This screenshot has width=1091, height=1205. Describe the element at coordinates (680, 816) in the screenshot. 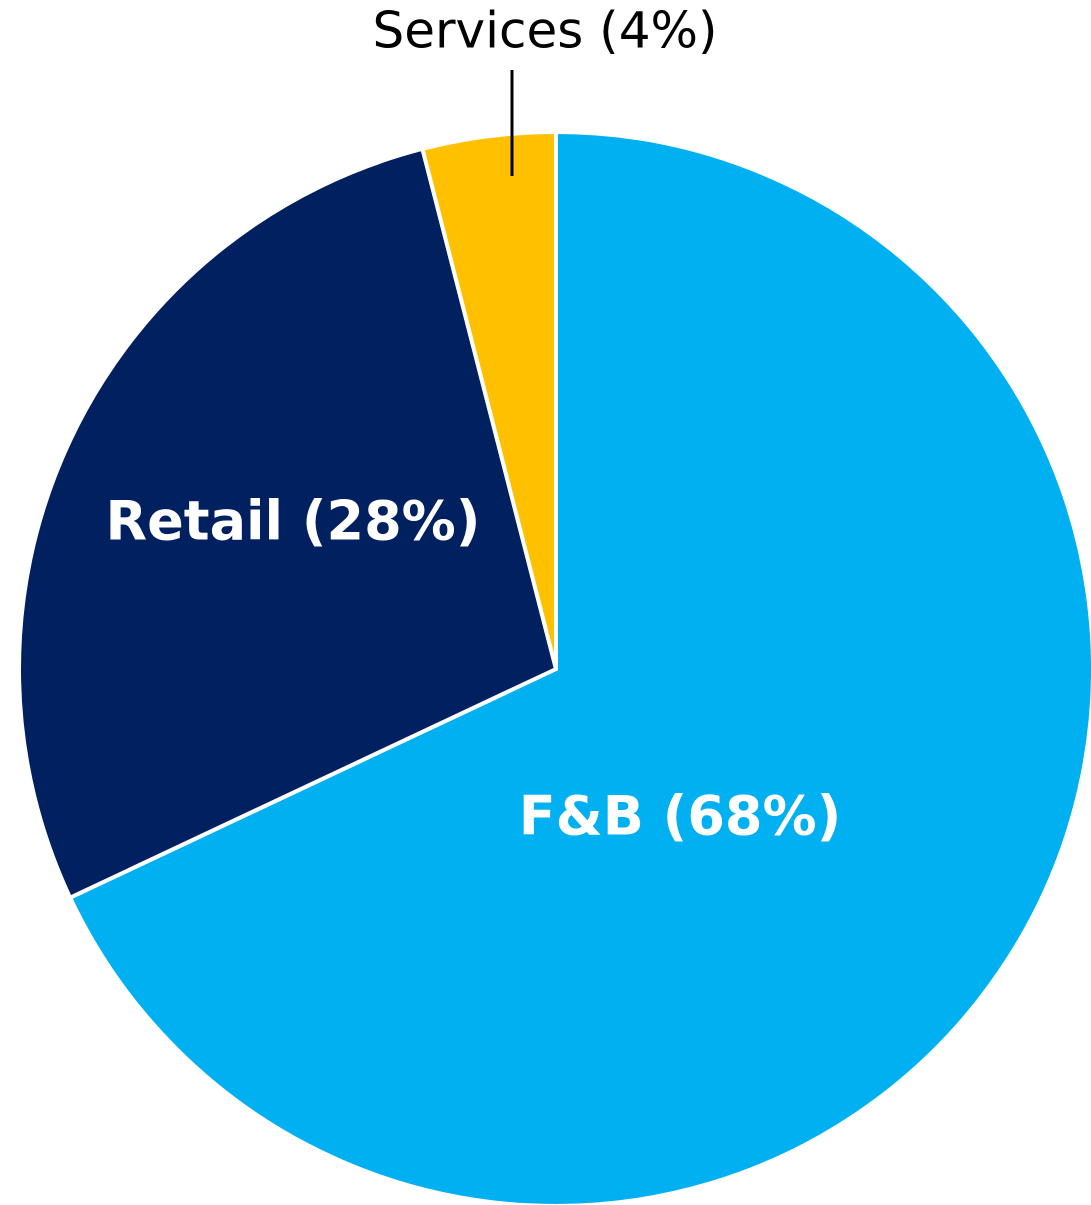

I see `slice-label: F&B (68%)` at that location.